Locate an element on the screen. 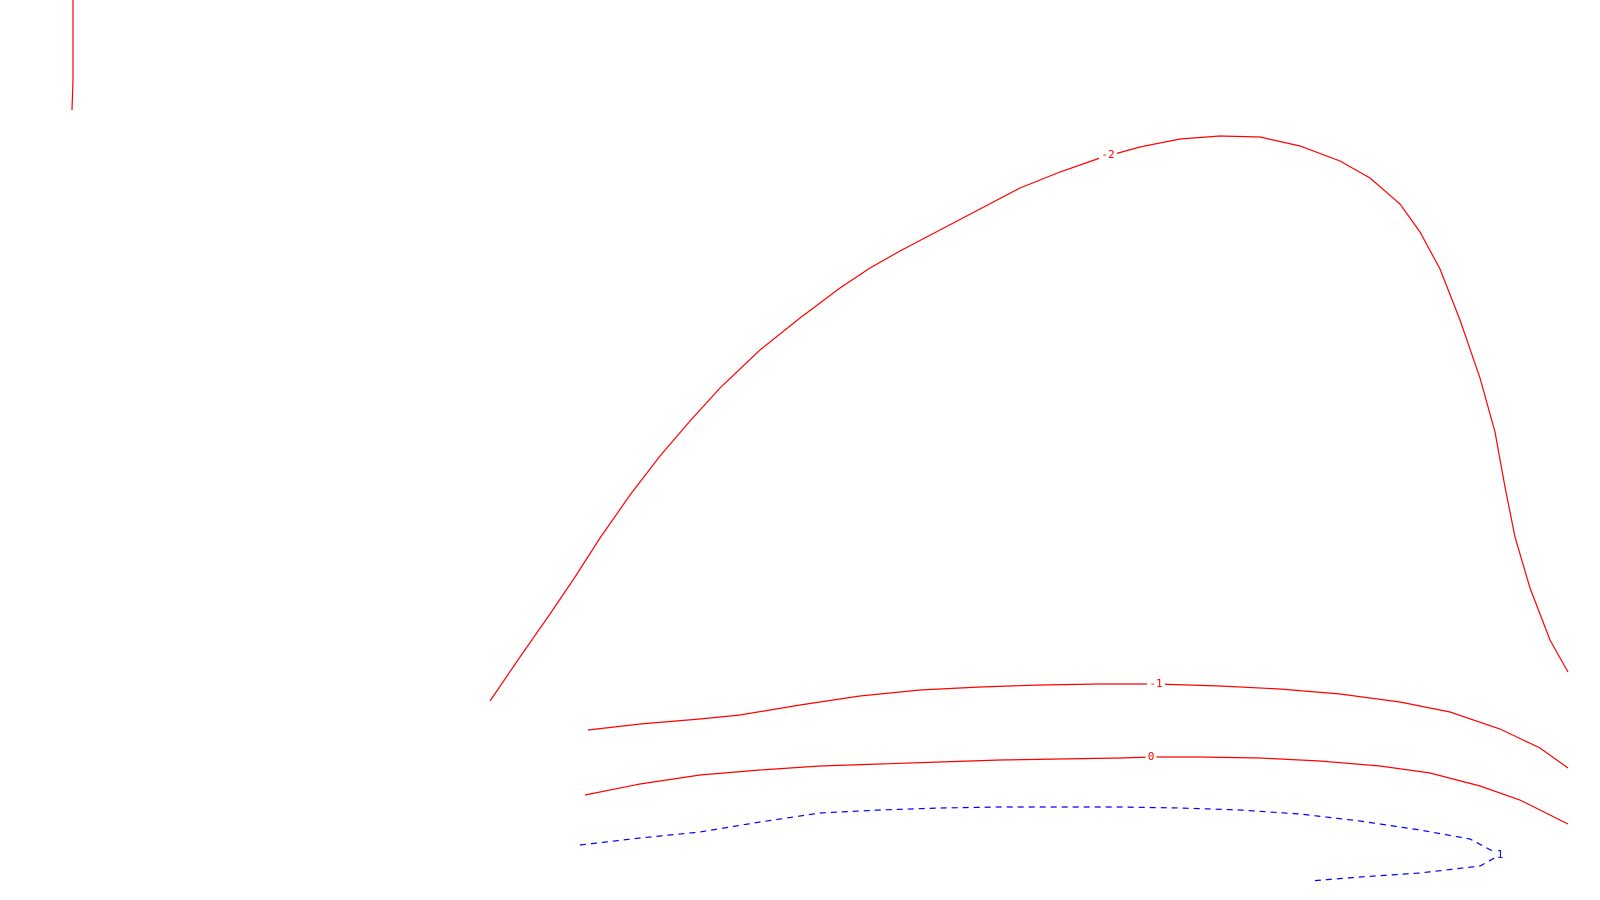 This screenshot has height=900, width=1600. contour-label-2: 0 is located at coordinates (1151, 756).